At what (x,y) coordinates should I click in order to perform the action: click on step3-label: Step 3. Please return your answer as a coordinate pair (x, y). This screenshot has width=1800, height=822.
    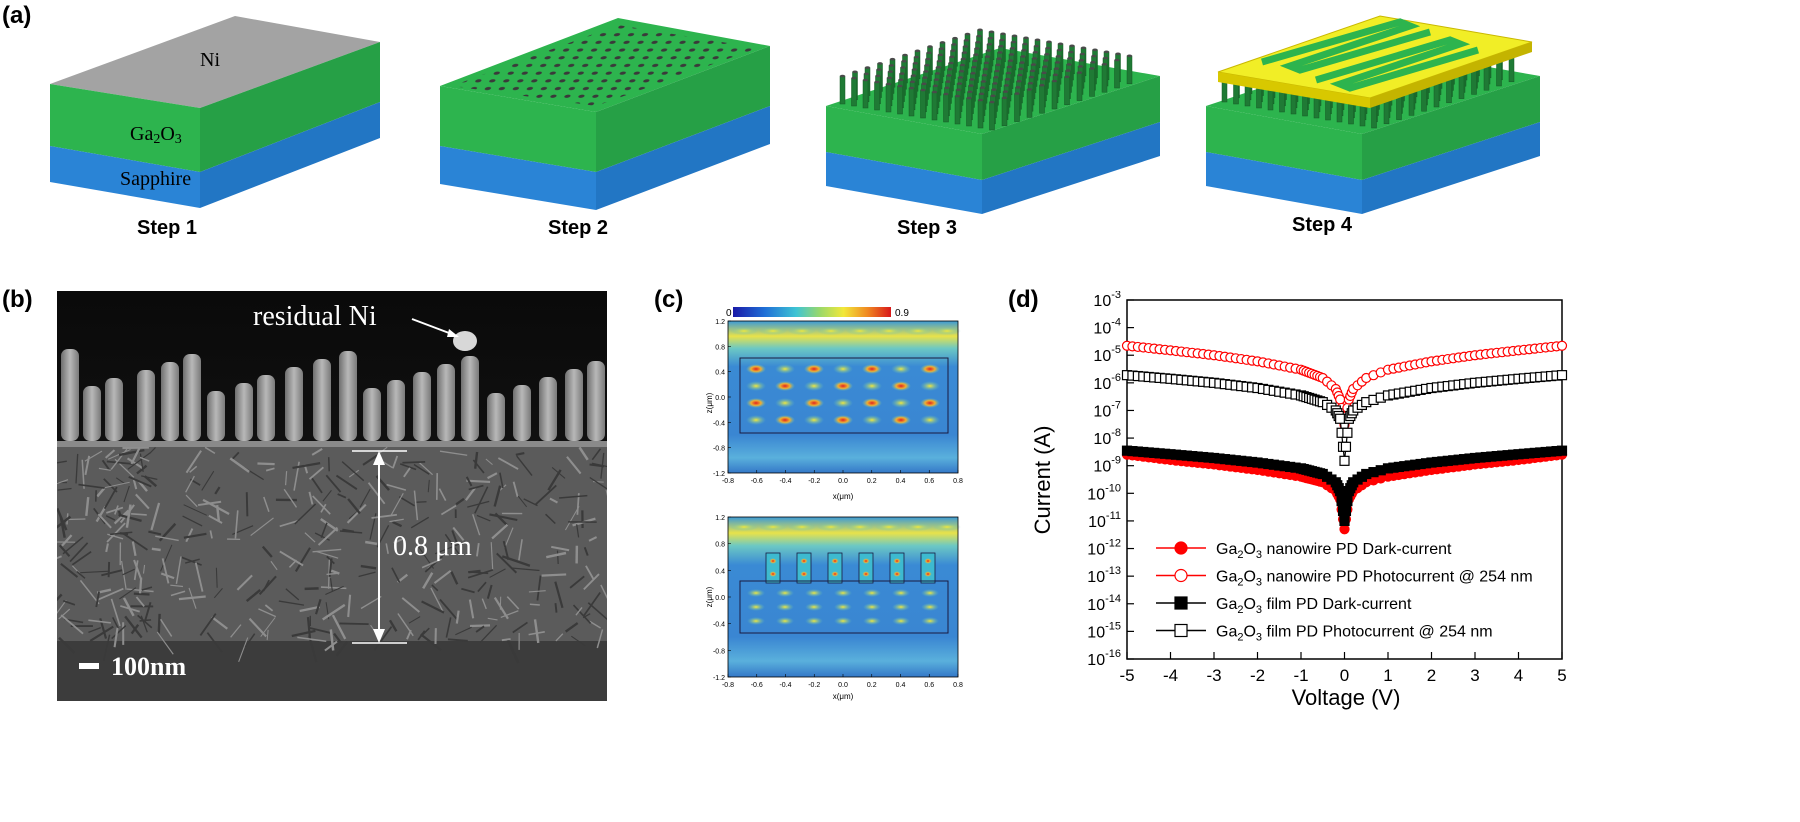
    Looking at the image, I should click on (927, 228).